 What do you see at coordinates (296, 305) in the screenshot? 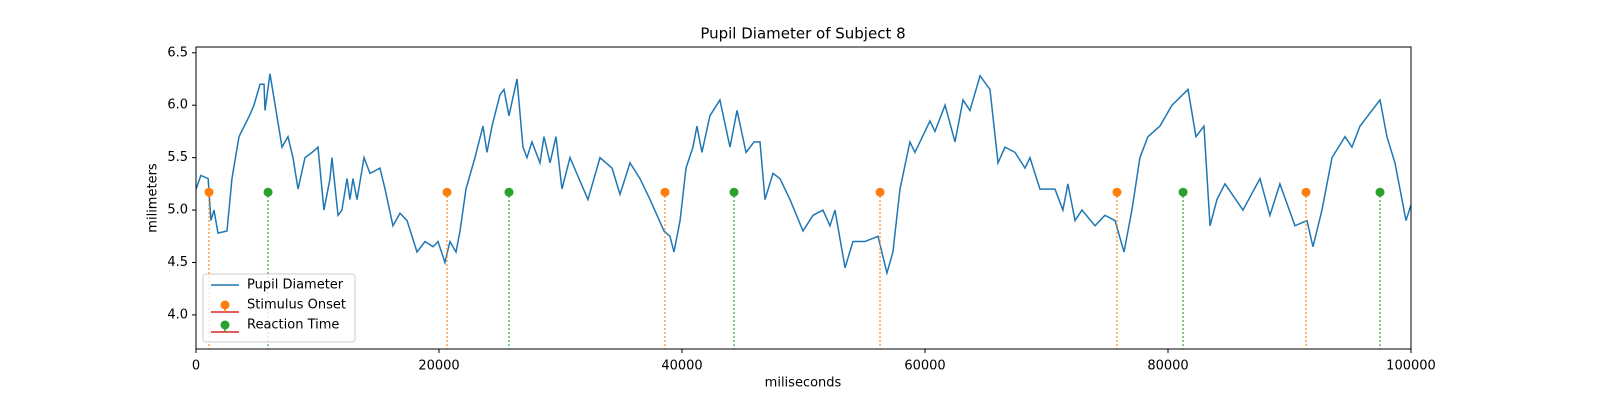
I see `legend-label: Stimulus Onset` at bounding box center [296, 305].